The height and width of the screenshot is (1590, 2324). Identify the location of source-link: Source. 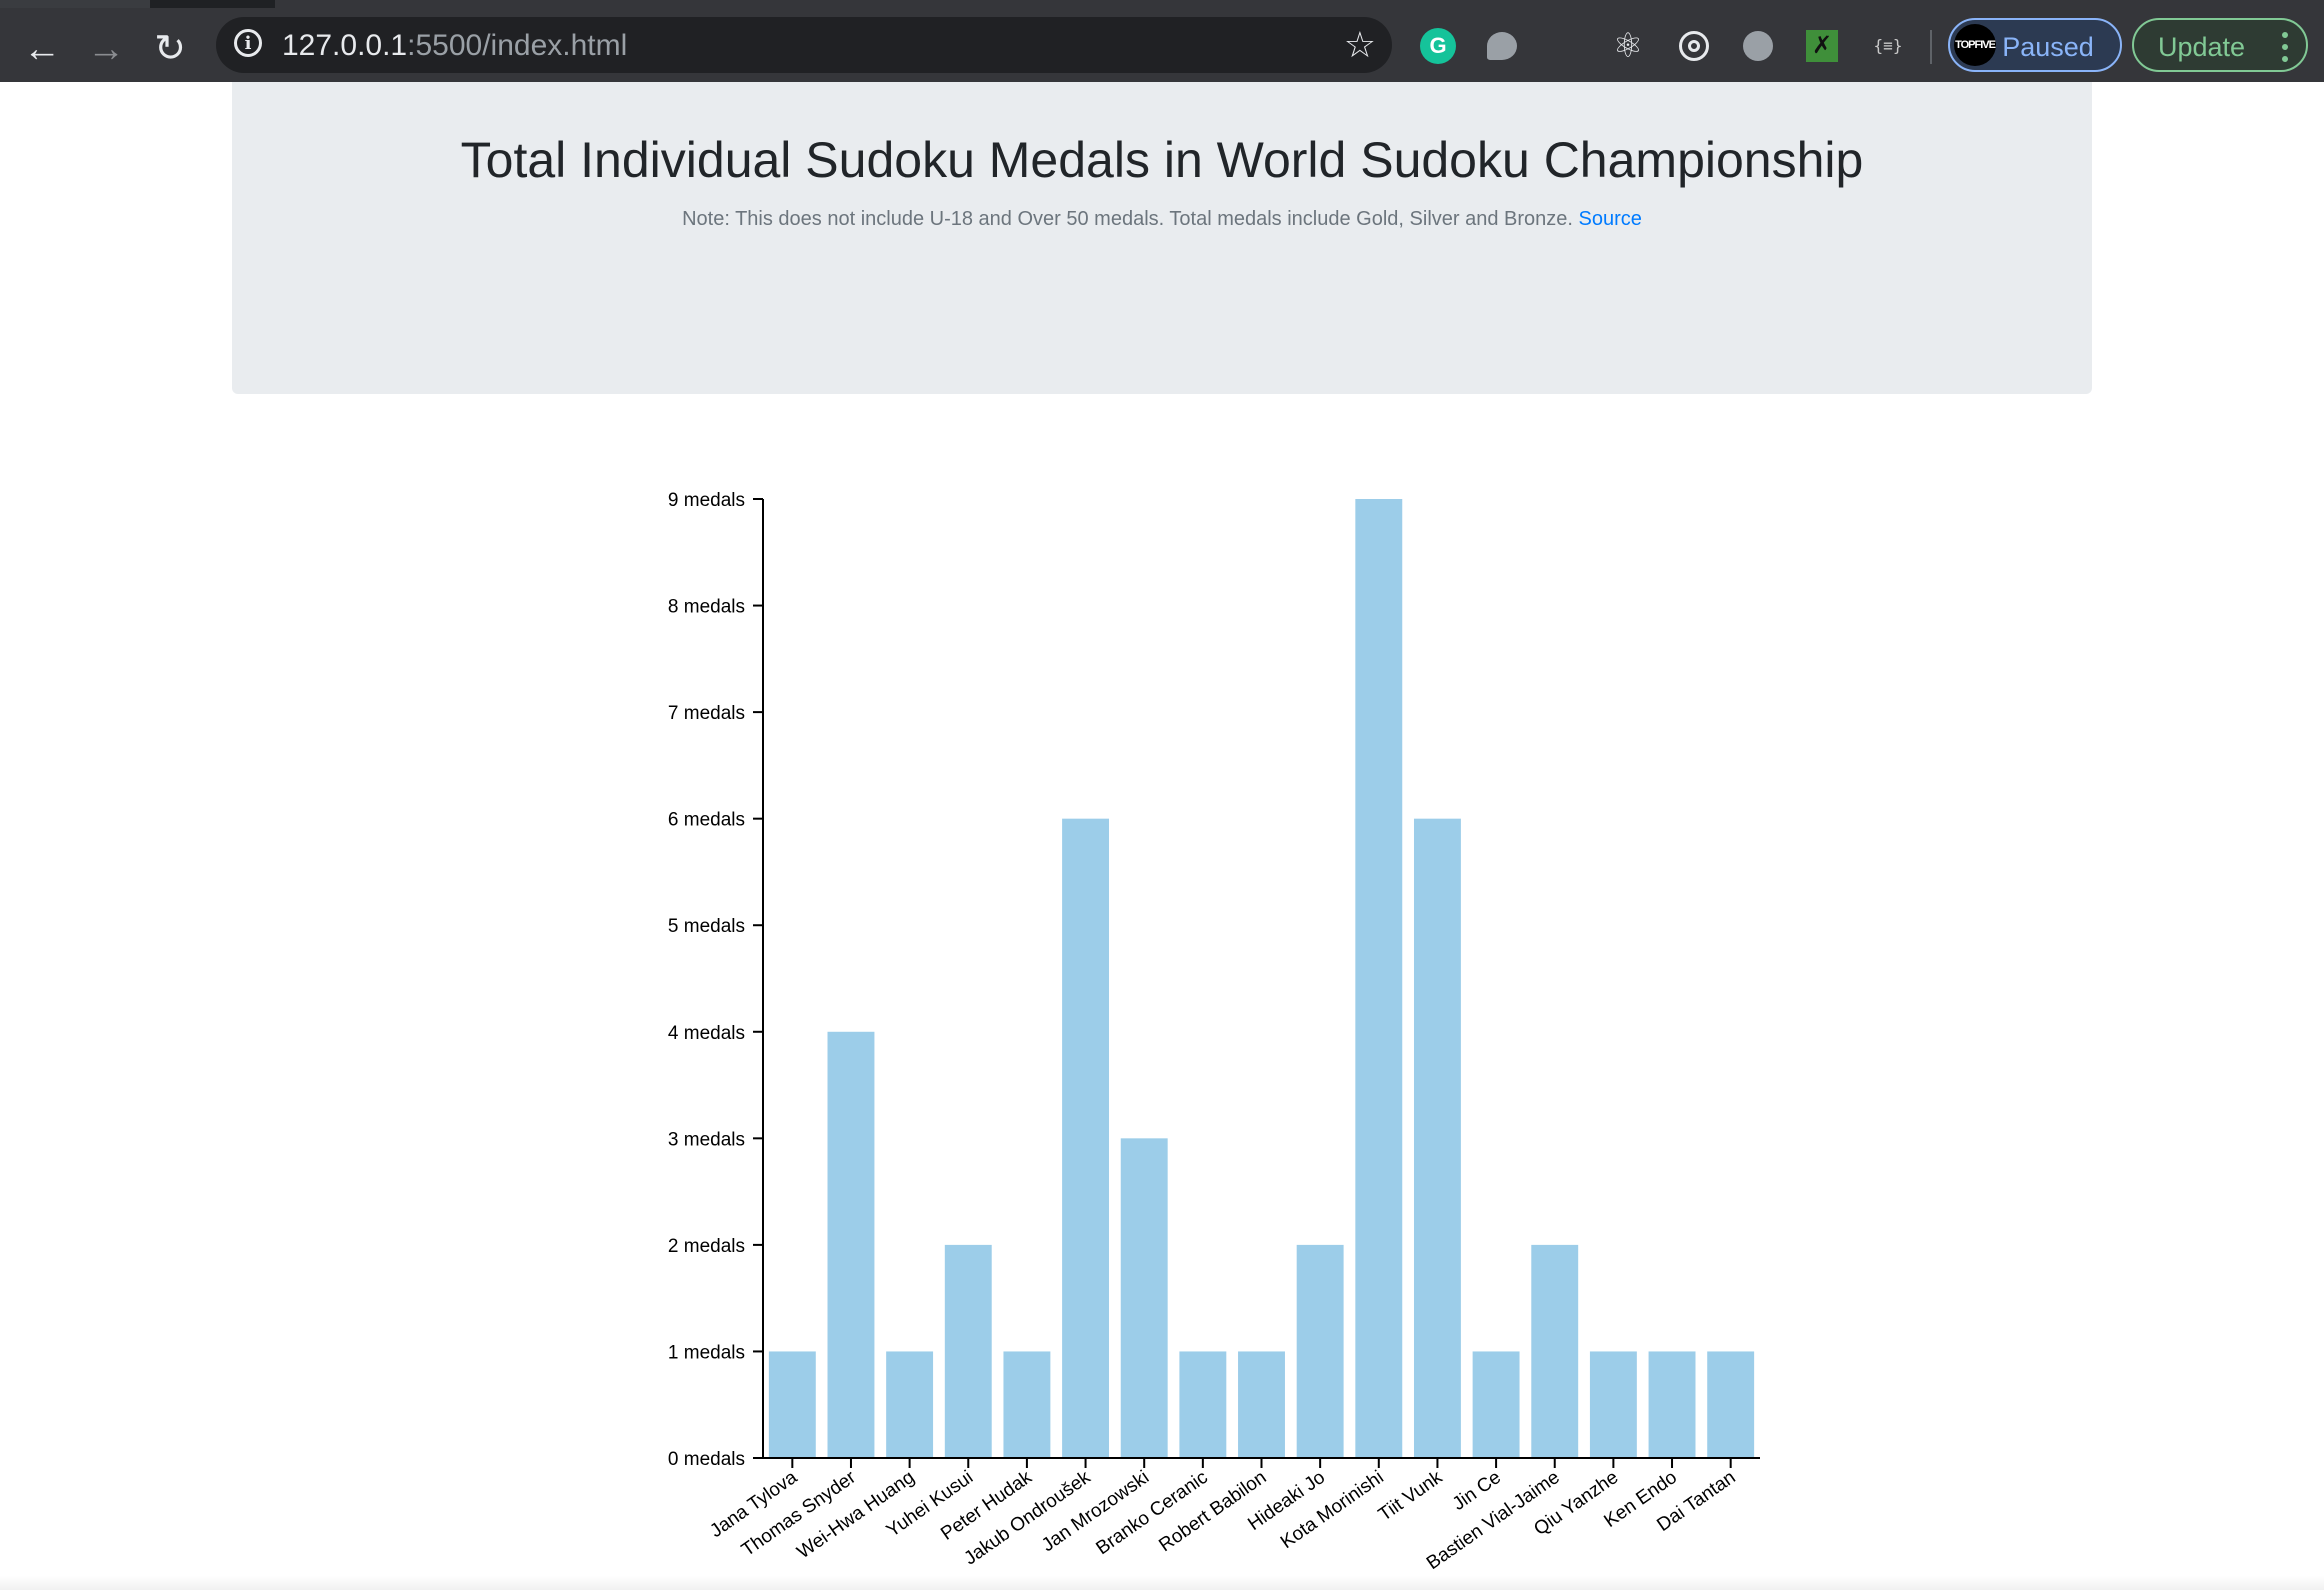
(1610, 219).